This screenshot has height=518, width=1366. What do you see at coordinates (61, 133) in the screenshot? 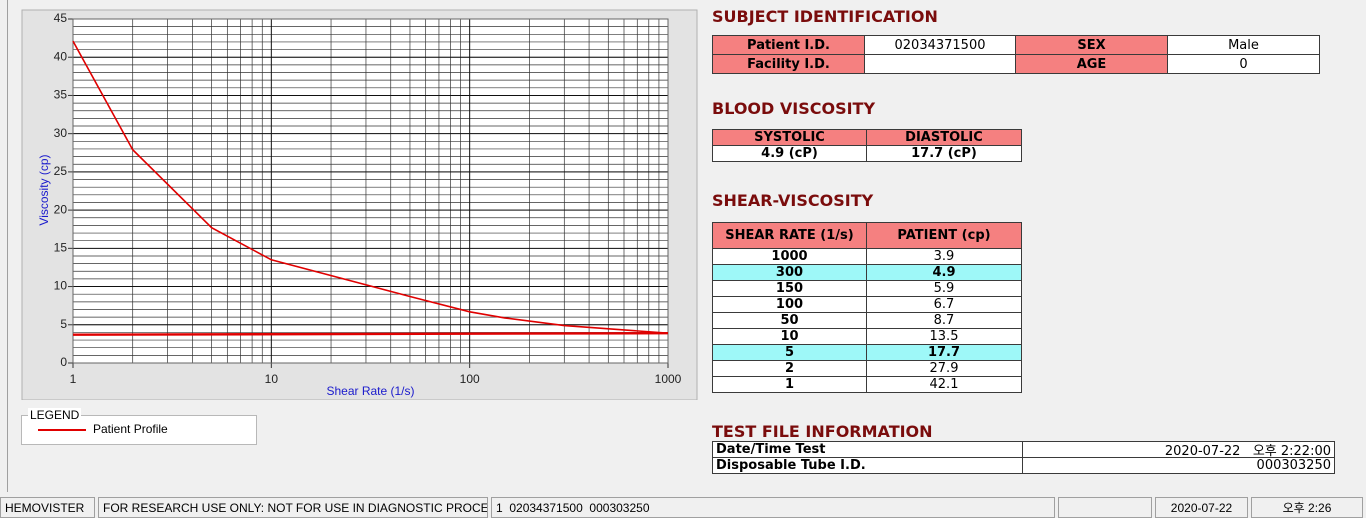
I see `y-tick-label: 30` at bounding box center [61, 133].